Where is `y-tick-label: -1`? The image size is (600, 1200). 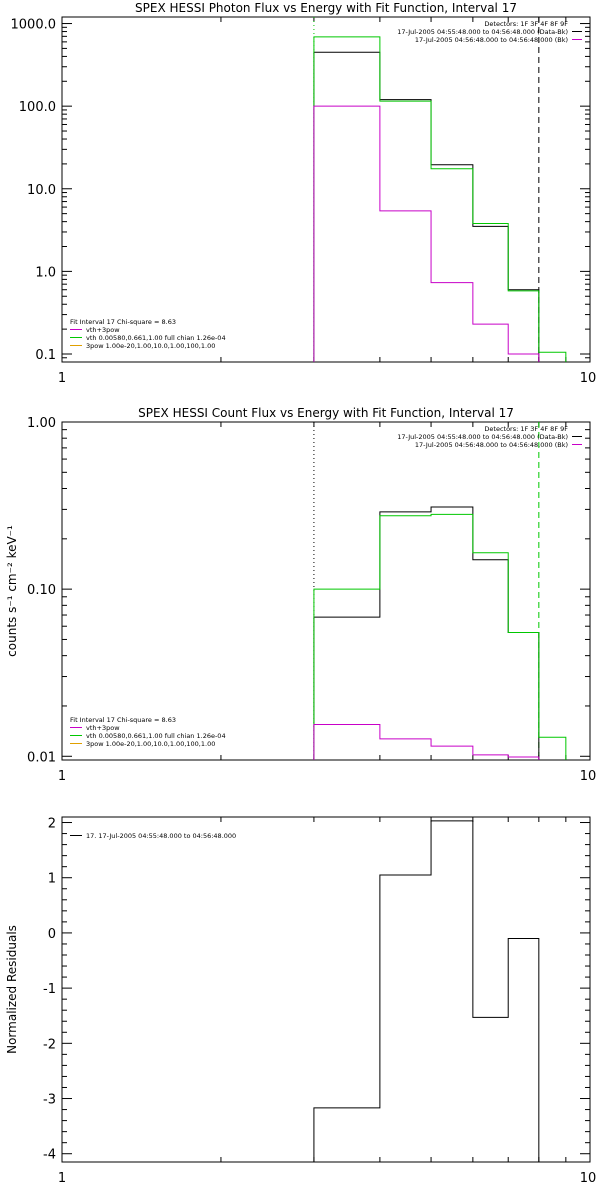 y-tick-label: -1 is located at coordinates (49, 989).